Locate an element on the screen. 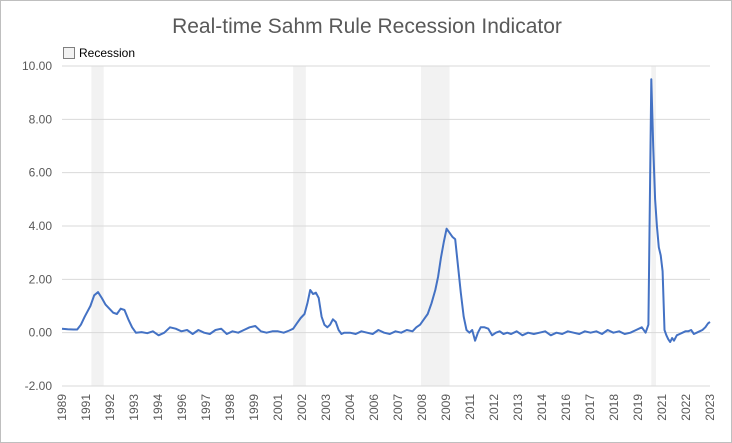 The width and height of the screenshot is (732, 443). y-tick-label-0: 10.00 is located at coordinates (37, 66).